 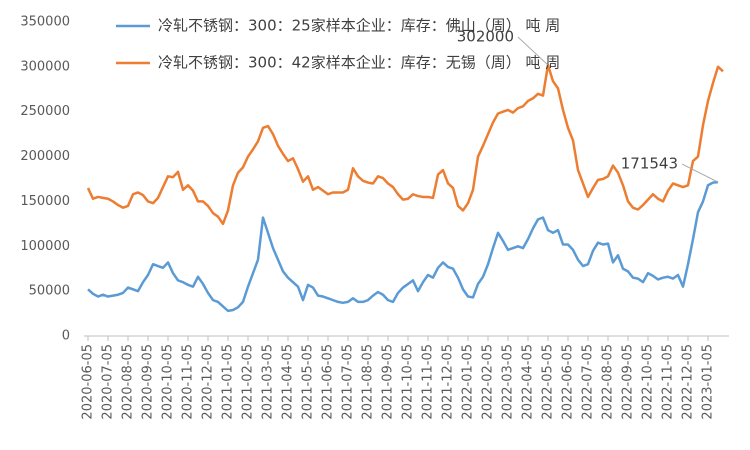 What do you see at coordinates (45, 111) in the screenshot?
I see `y-tick-label: 250000` at bounding box center [45, 111].